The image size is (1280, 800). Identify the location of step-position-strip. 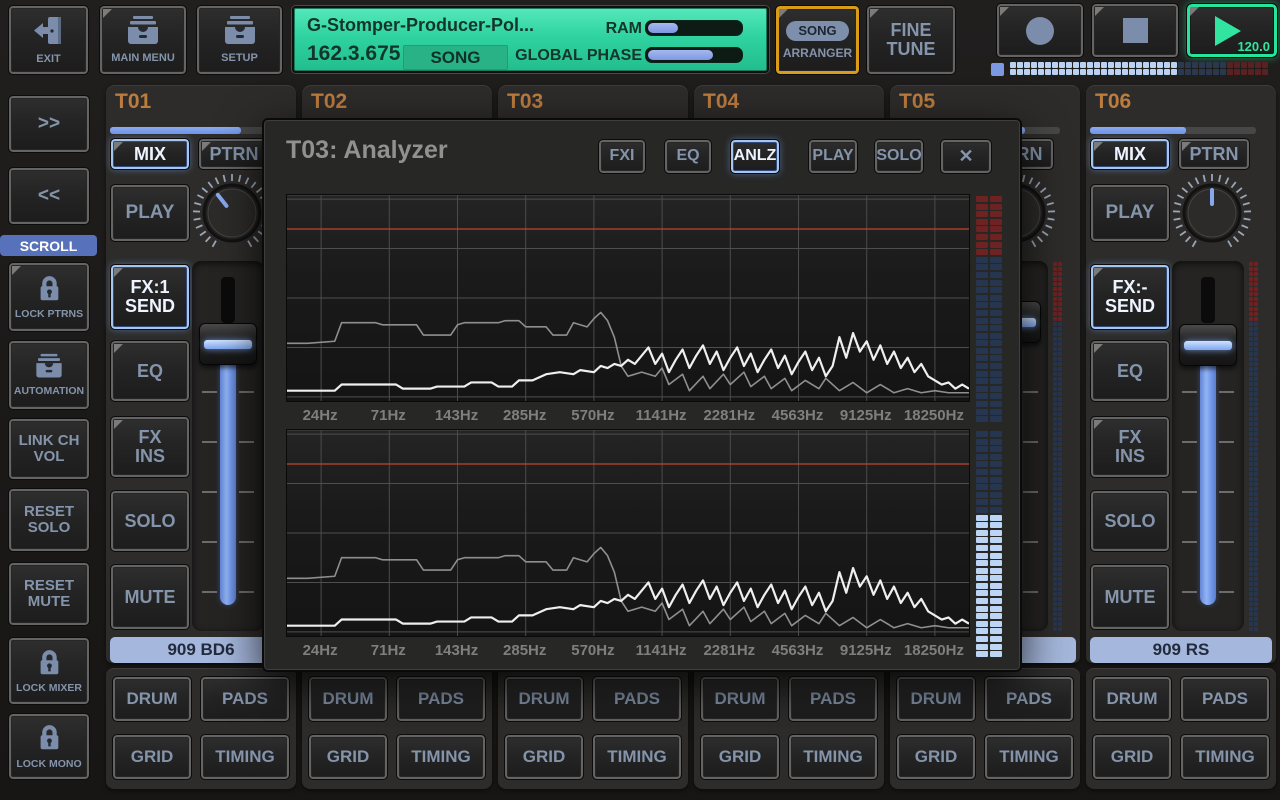
(1135, 70).